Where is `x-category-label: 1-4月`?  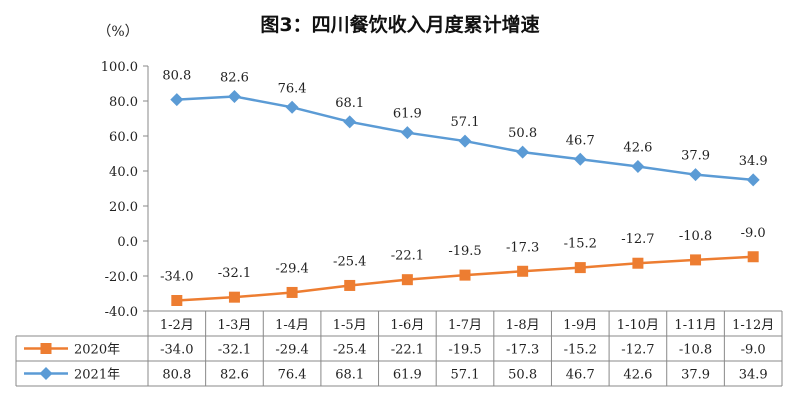
x-category-label: 1-4月 is located at coordinates (292, 325).